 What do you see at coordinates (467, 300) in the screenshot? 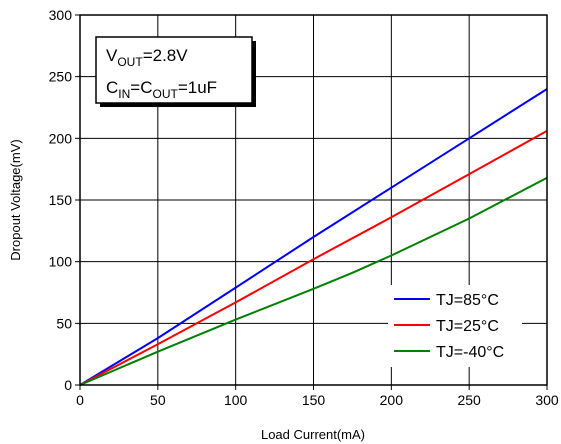
I see `legend-label-0: TJ=85°C` at bounding box center [467, 300].